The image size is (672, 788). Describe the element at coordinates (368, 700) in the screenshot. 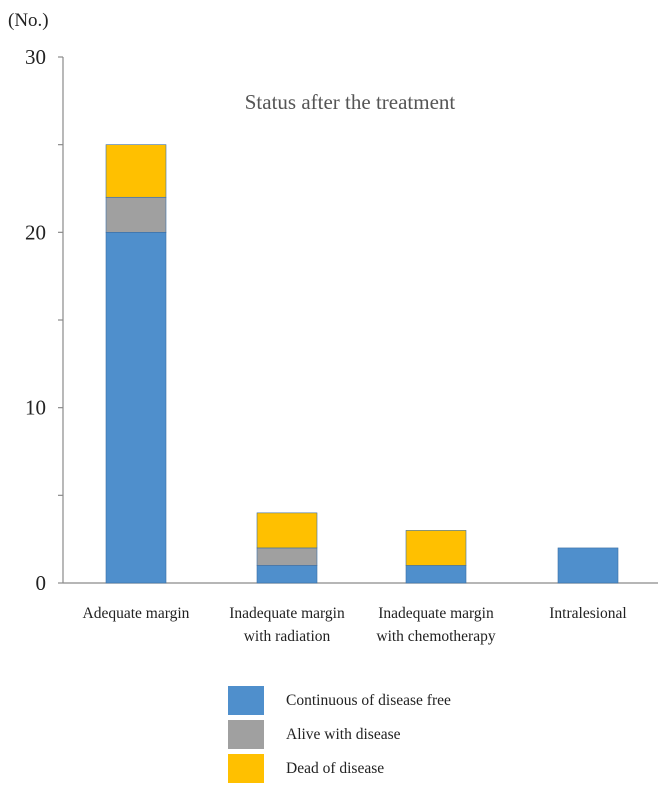

I see `legend-label: Continuous of disease free` at that location.